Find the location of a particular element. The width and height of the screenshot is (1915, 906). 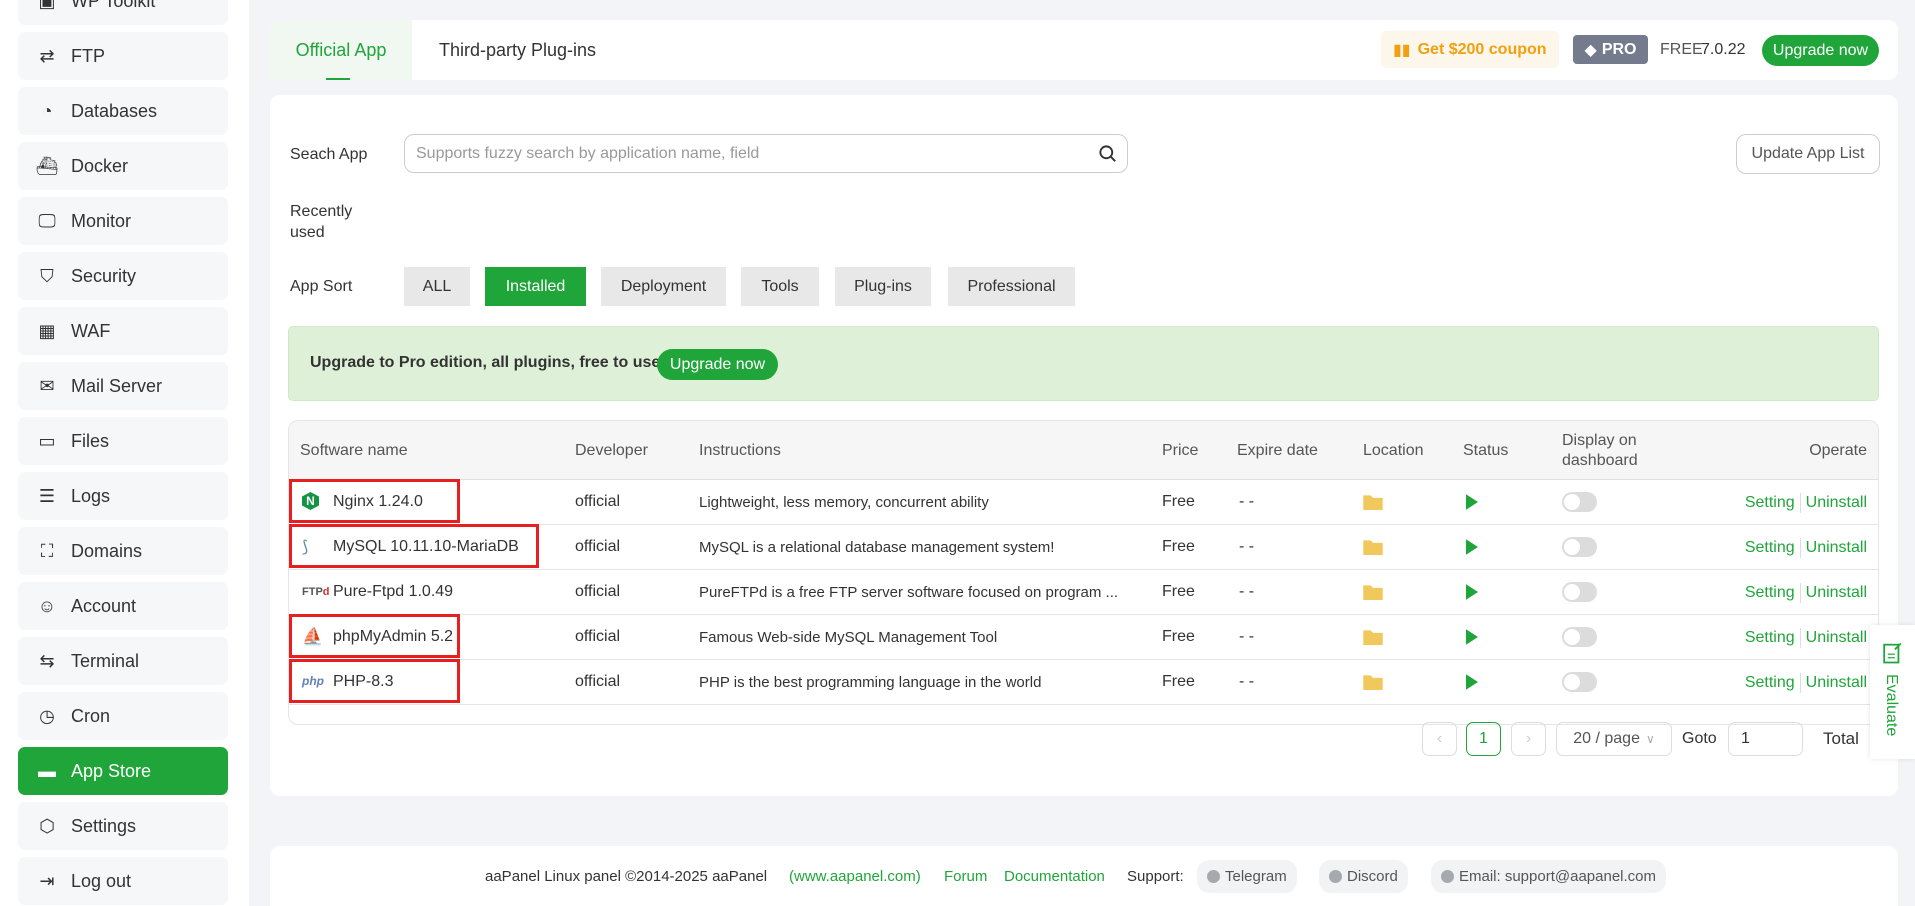

sidebar-item-terminal: ⇆ Terminal is located at coordinates (123, 661).